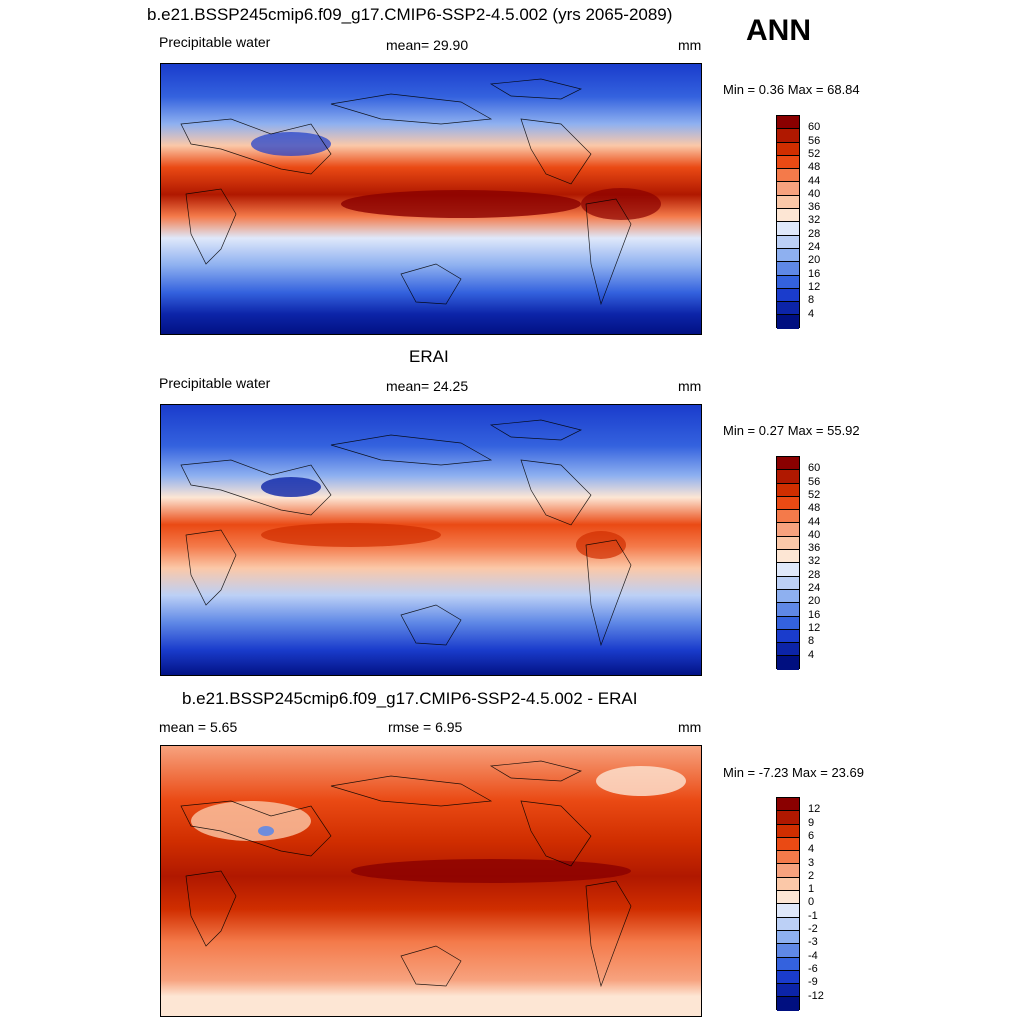 Image resolution: width=1024 pixels, height=1024 pixels. I want to click on panel-3-rmse-label: rmse = 6.95, so click(425, 727).